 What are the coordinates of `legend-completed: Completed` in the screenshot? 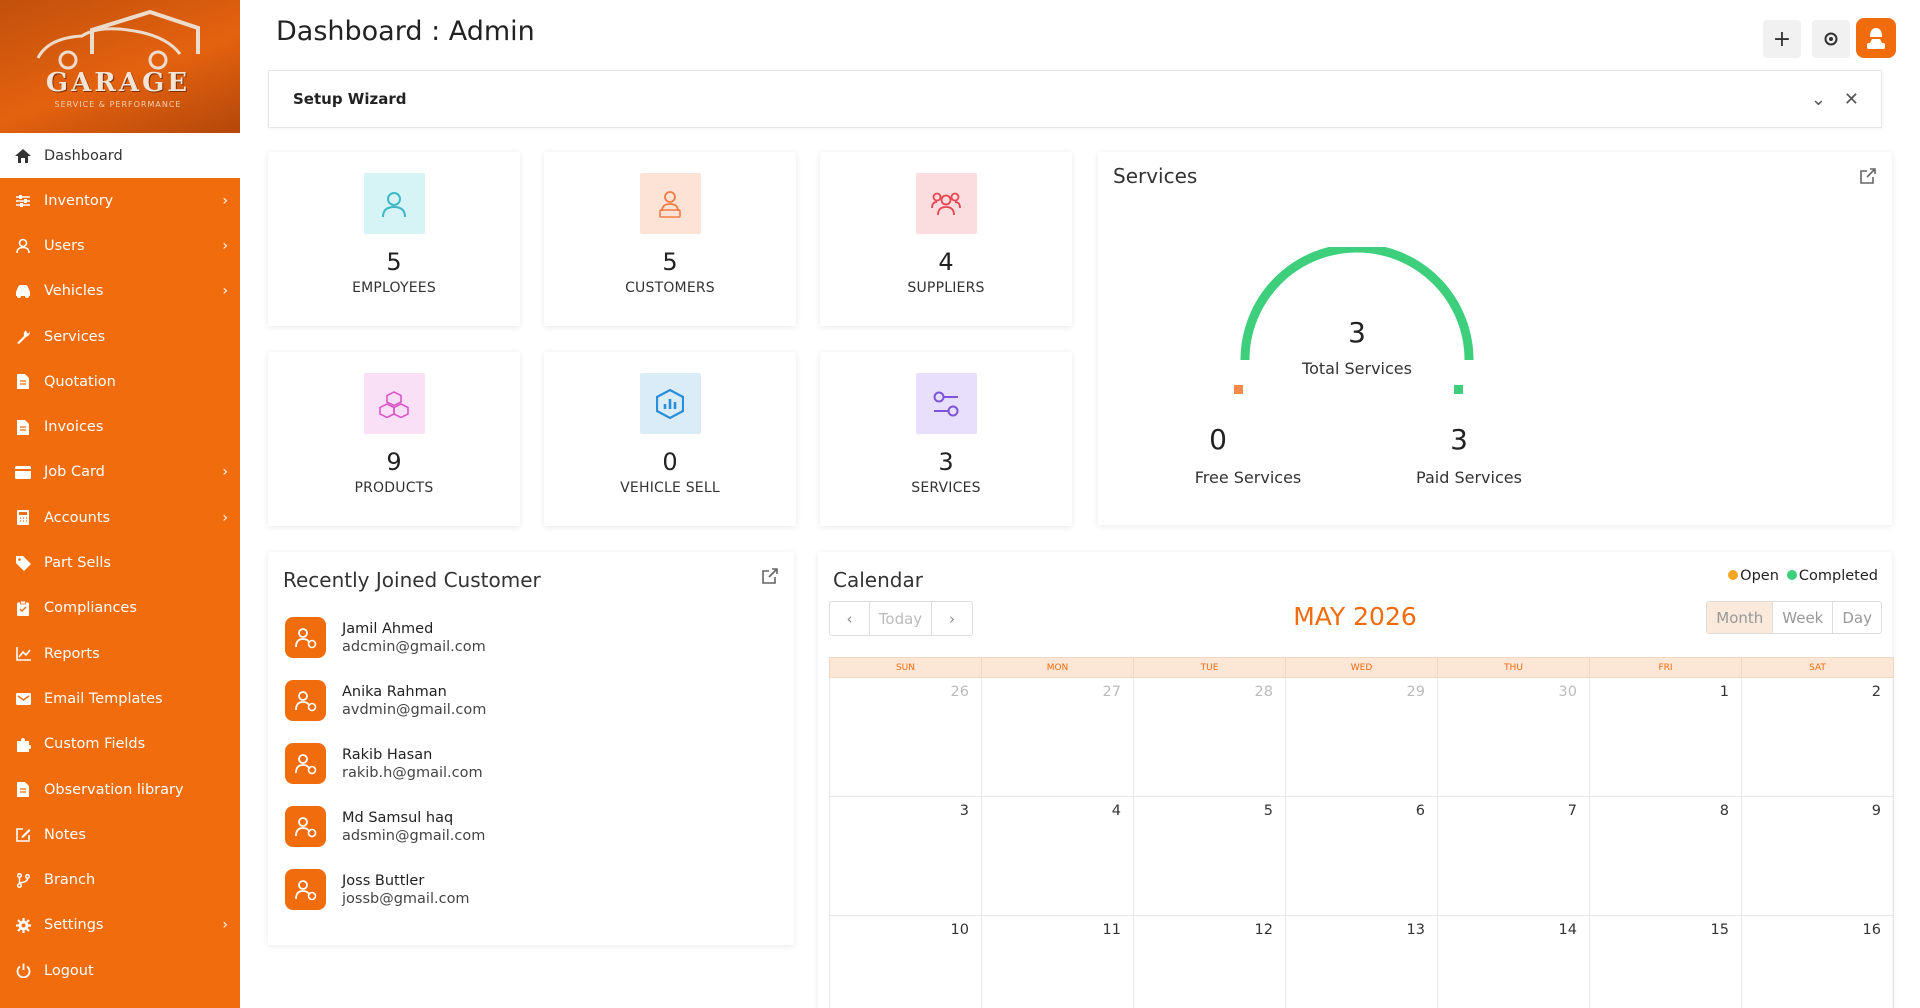 It's located at (1832, 576).